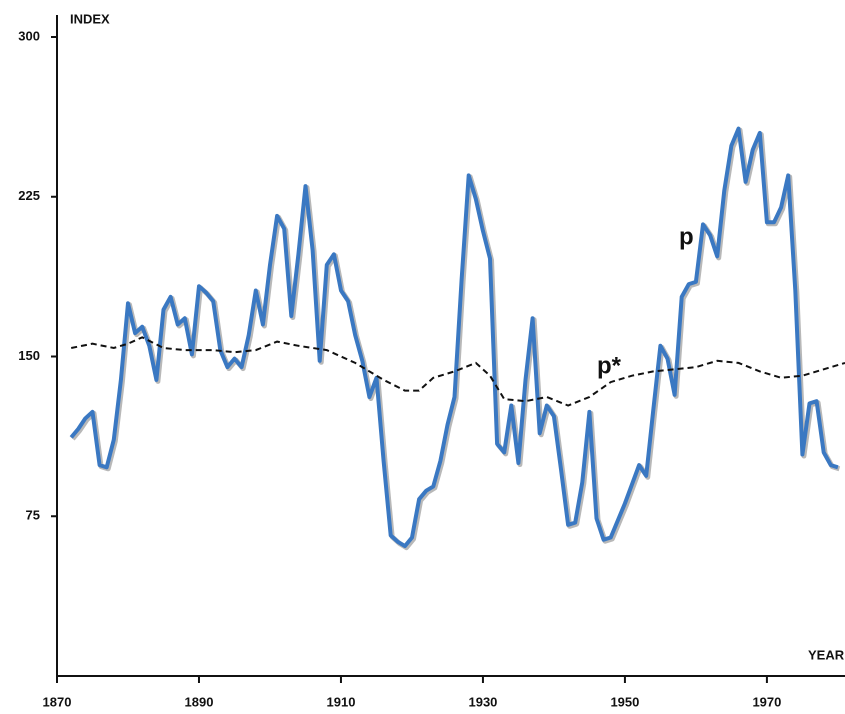  Describe the element at coordinates (686, 236) in the screenshot. I see `series-label: p` at that location.